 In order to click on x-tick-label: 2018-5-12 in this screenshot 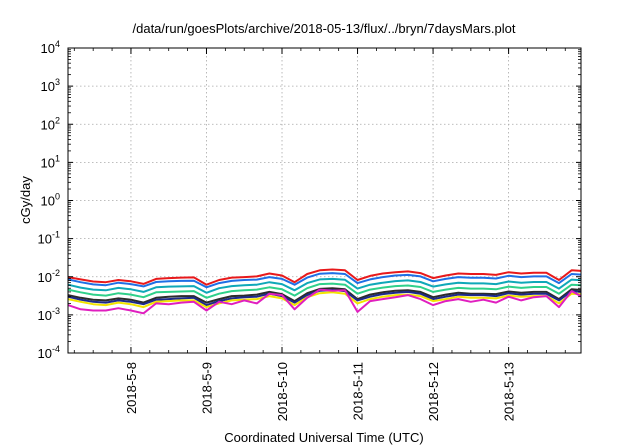, I will do `click(433, 391)`.